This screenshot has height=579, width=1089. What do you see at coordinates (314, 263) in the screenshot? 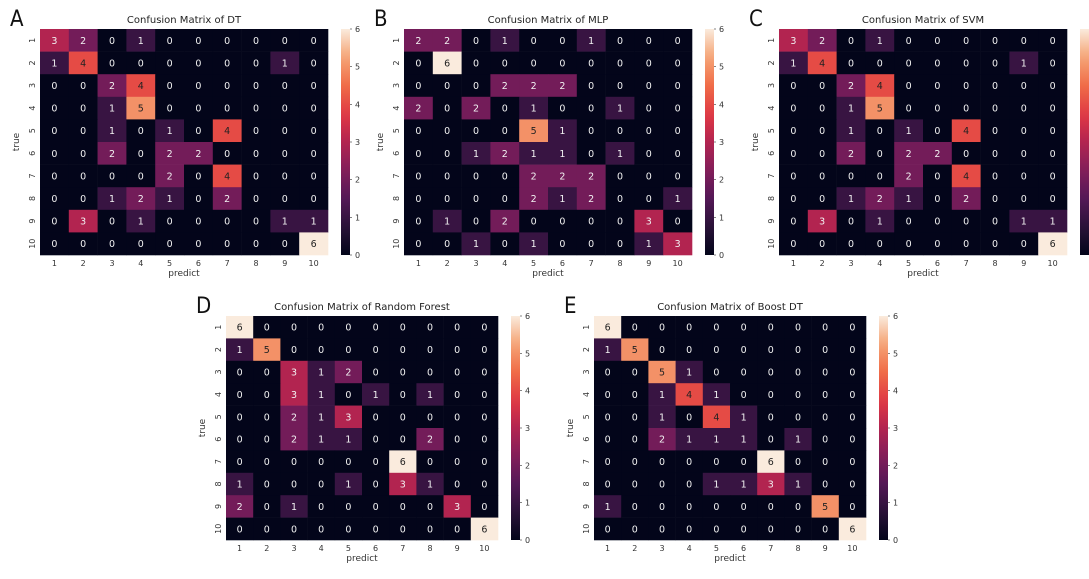
I see `x-tick-label: 10` at bounding box center [314, 263].